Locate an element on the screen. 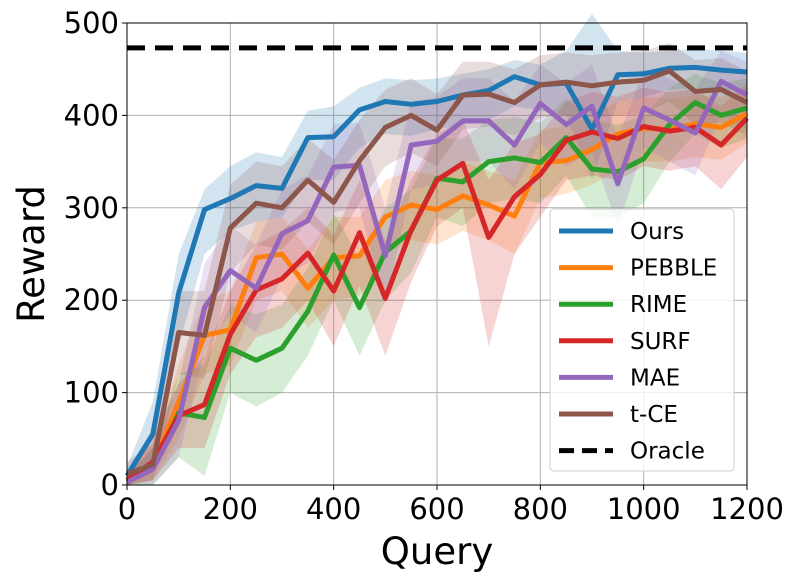 This screenshot has width=799, height=586. x-tick-label-800: 800 is located at coordinates (540, 509).